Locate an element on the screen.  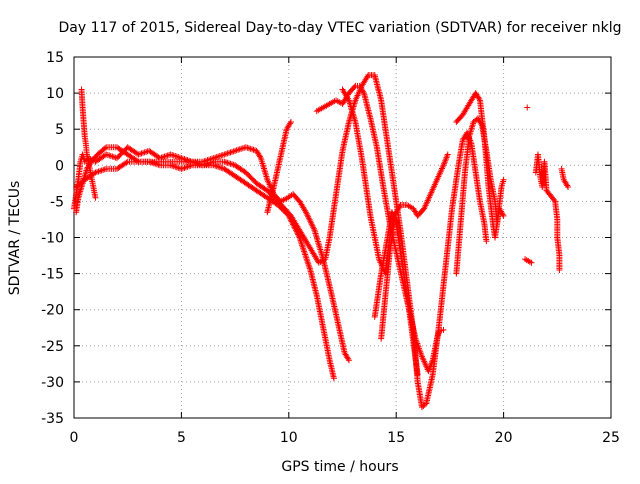
y-tick-label: -25 is located at coordinates (52, 347).